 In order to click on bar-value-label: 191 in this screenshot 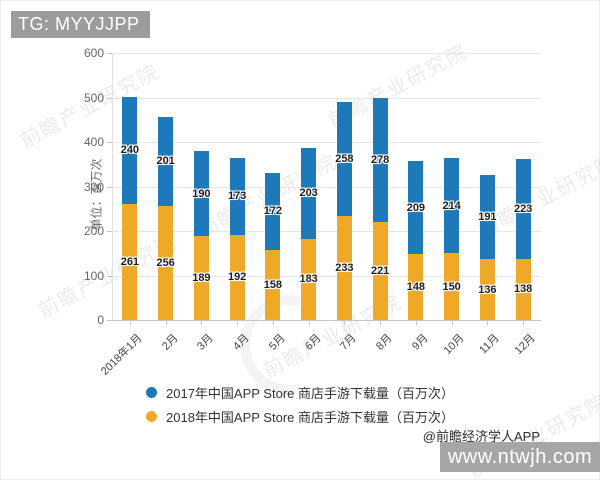, I will do `click(487, 216)`.